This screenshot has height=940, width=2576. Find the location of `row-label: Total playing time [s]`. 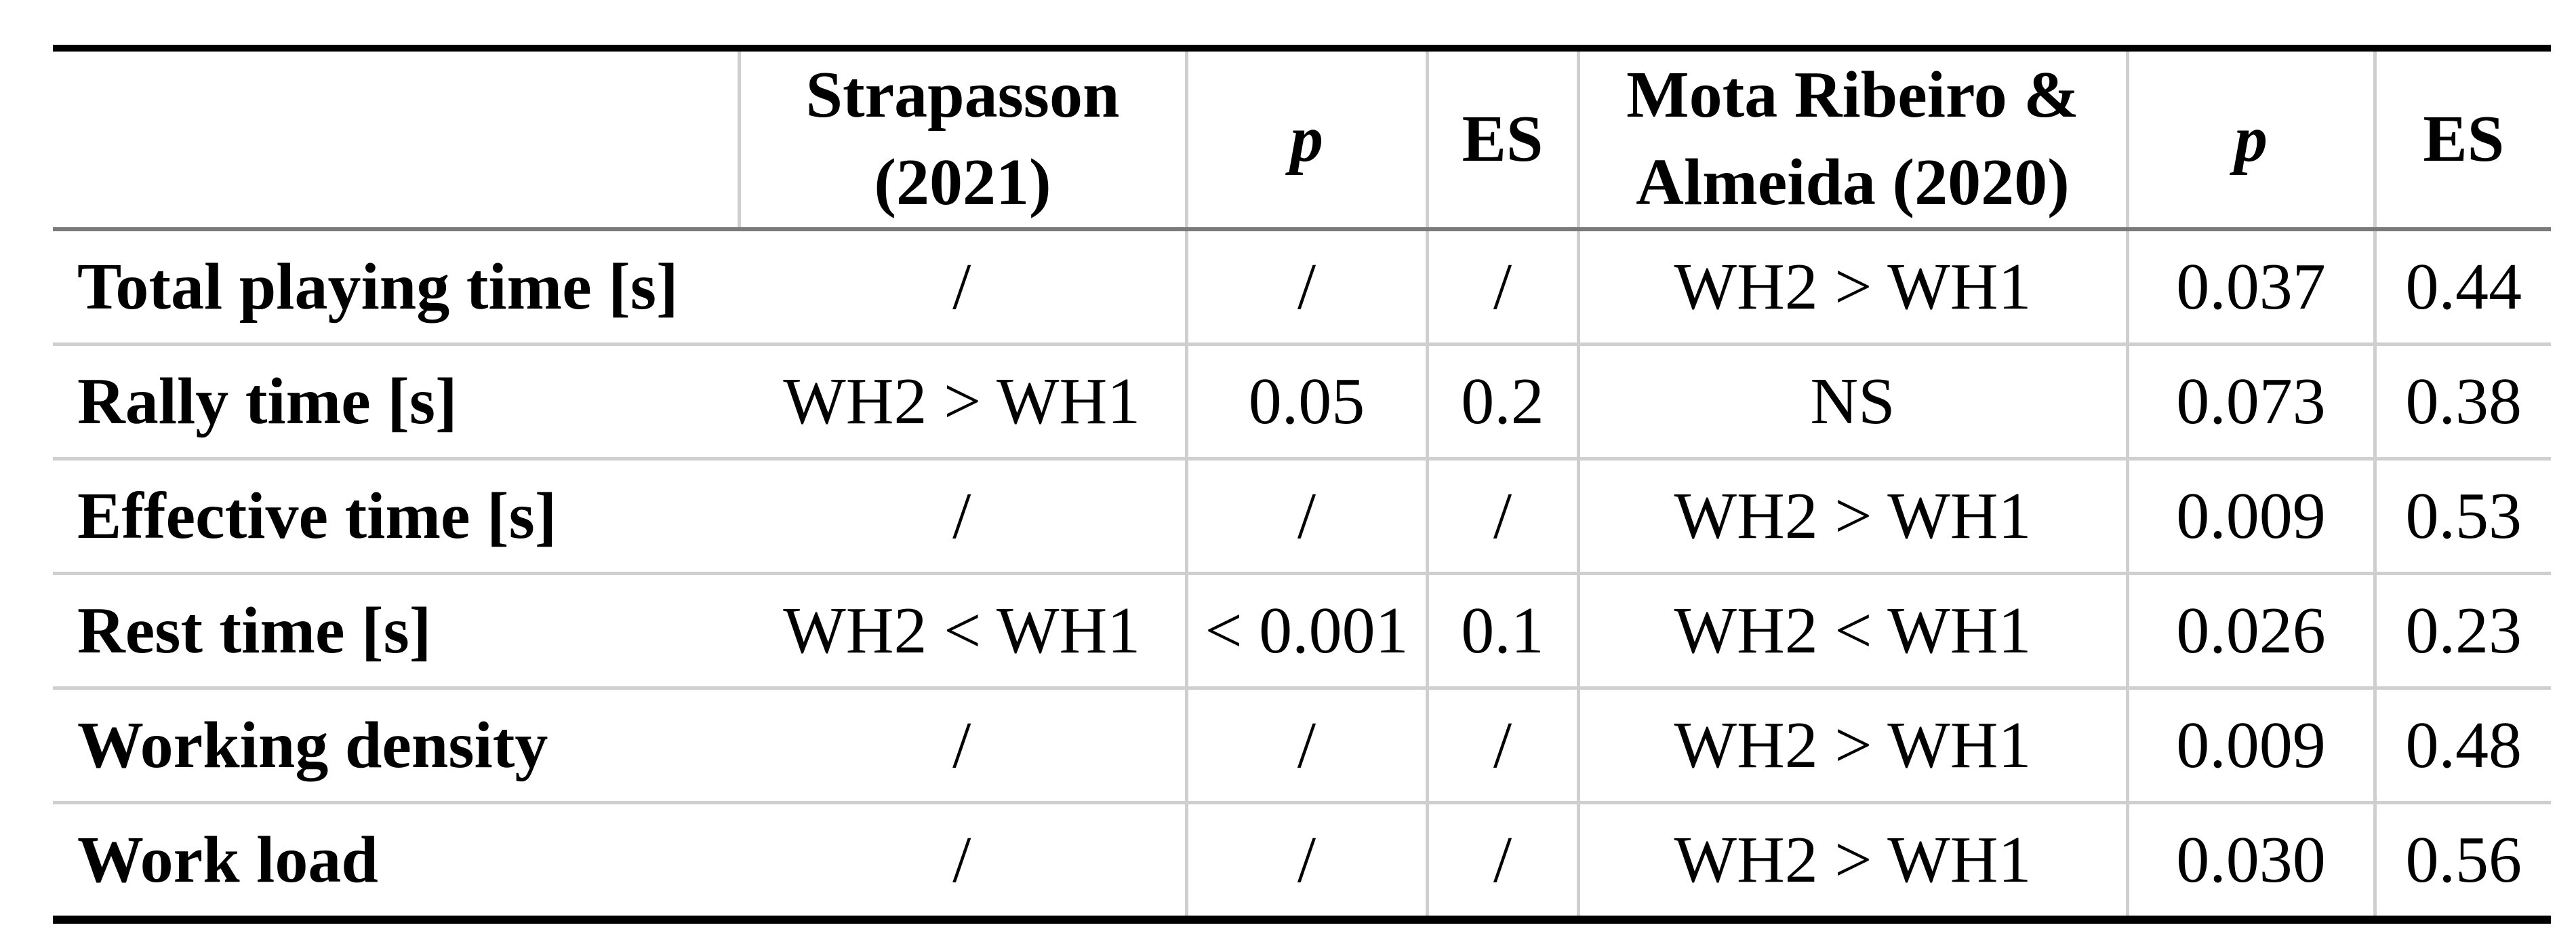

row-label: Total playing time [s] is located at coordinates (396, 286).